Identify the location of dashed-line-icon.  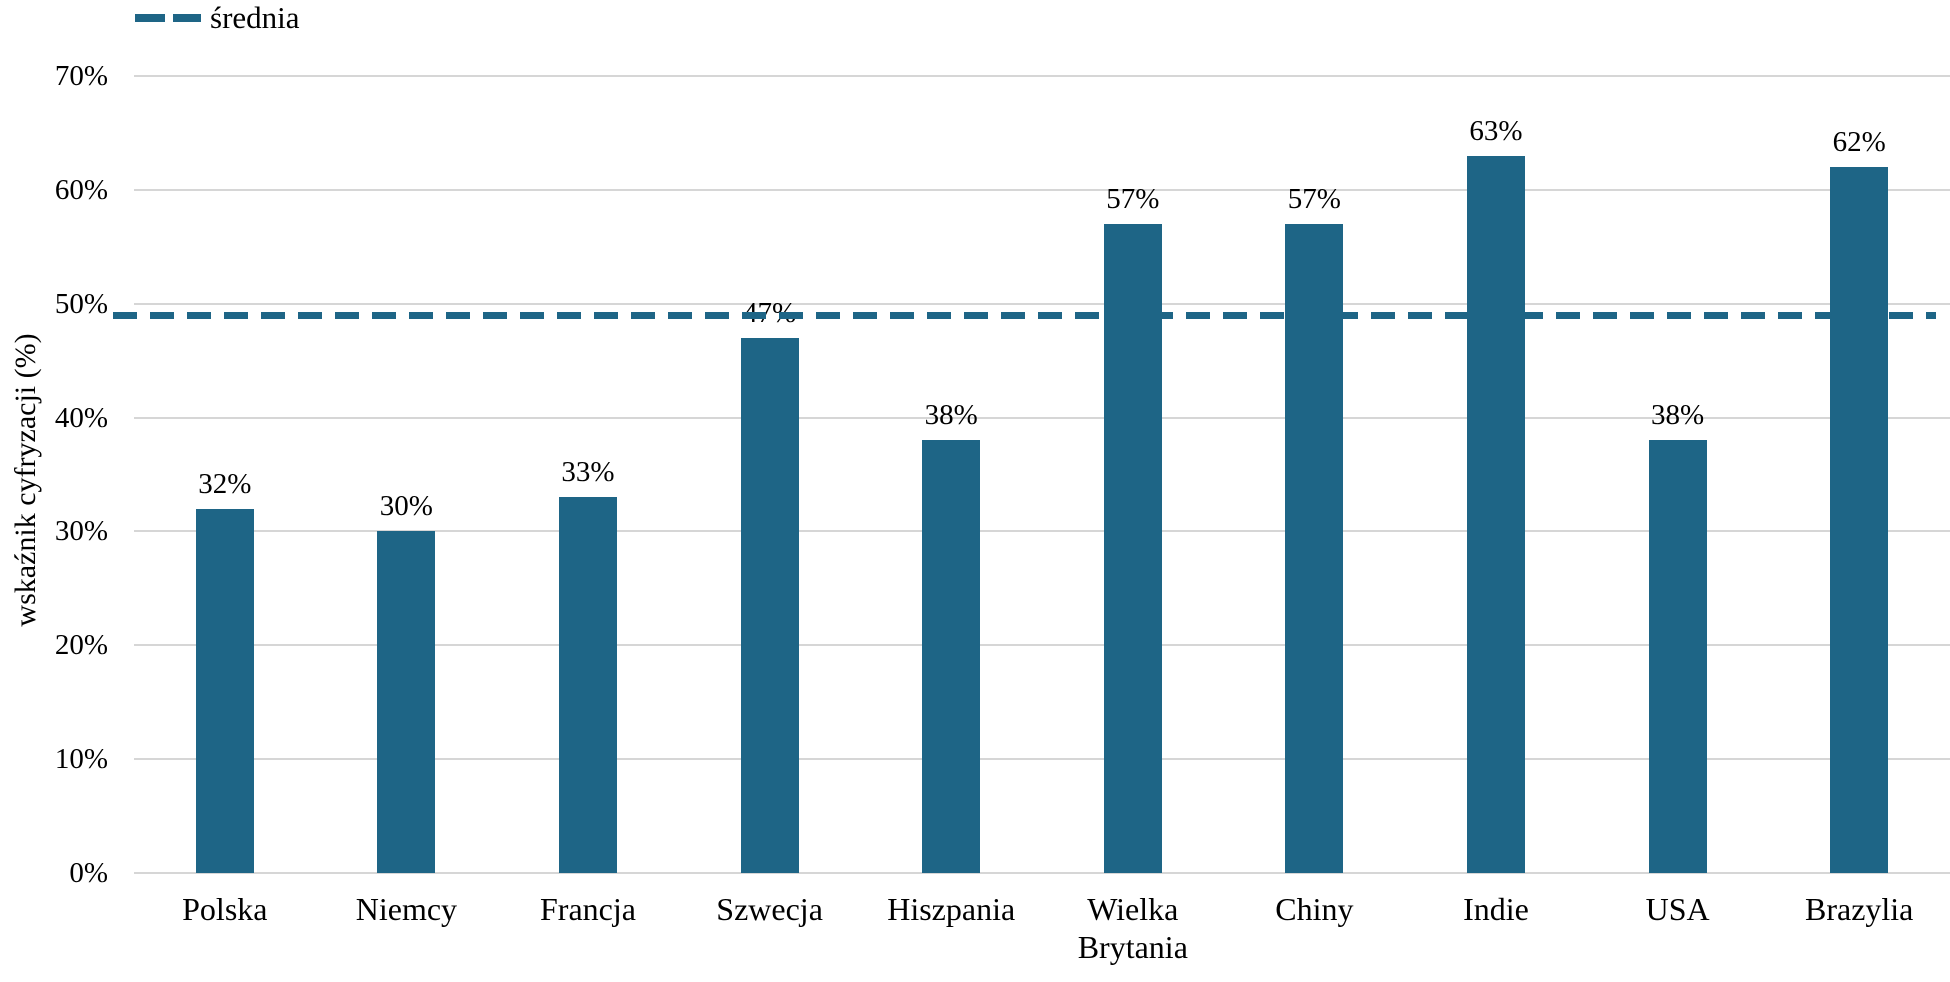
(168, 18).